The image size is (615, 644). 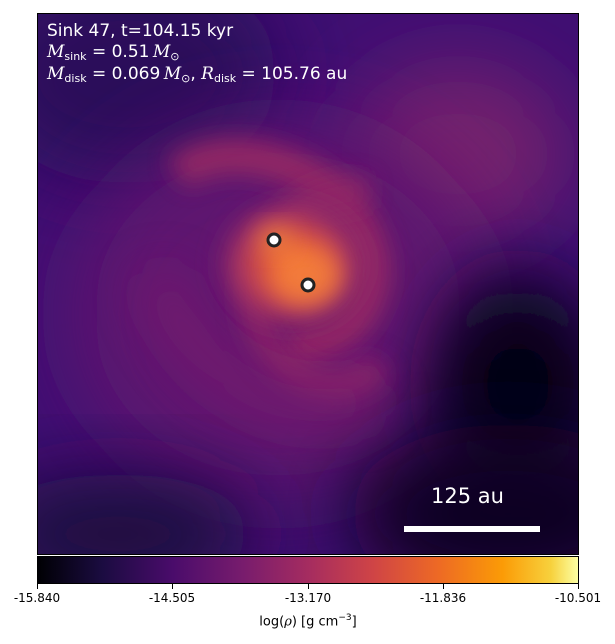 I want to click on scale-bar, so click(x=472, y=529).